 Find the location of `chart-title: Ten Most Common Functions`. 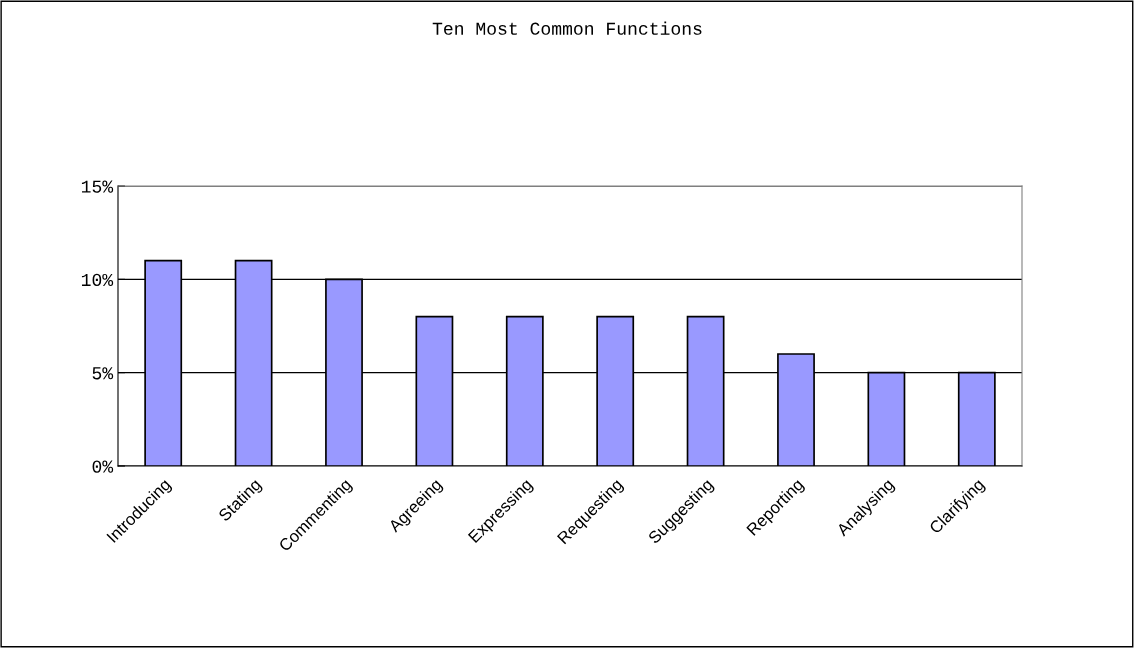

chart-title: Ten Most Common Functions is located at coordinates (567, 28).